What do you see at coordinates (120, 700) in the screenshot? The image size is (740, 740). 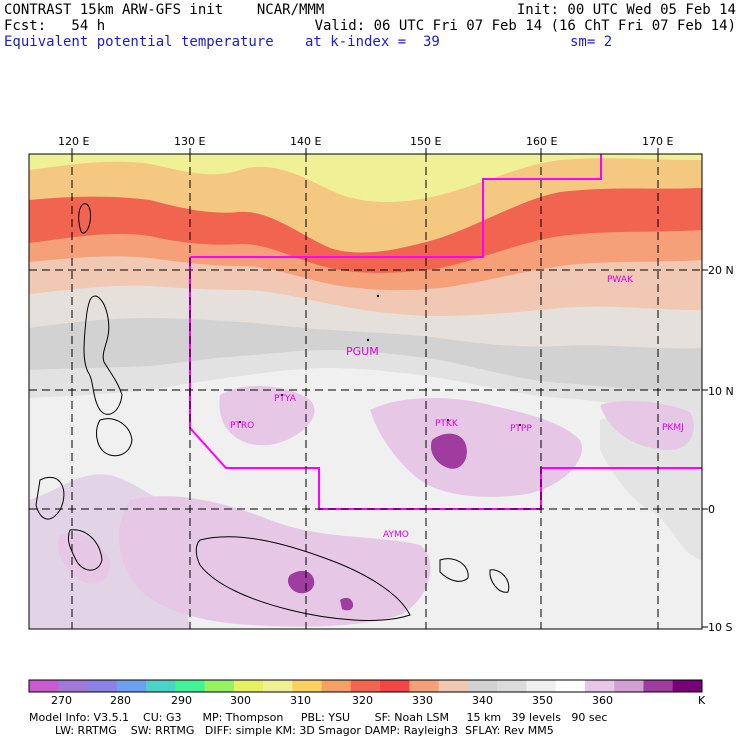 I see `colorbar-label-280: 280` at bounding box center [120, 700].